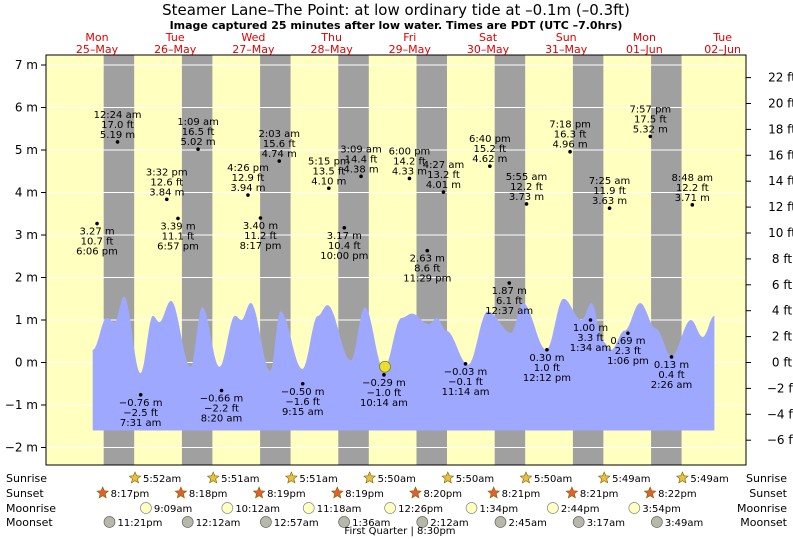  I want to click on day-date: 01–Jun, so click(644, 49).